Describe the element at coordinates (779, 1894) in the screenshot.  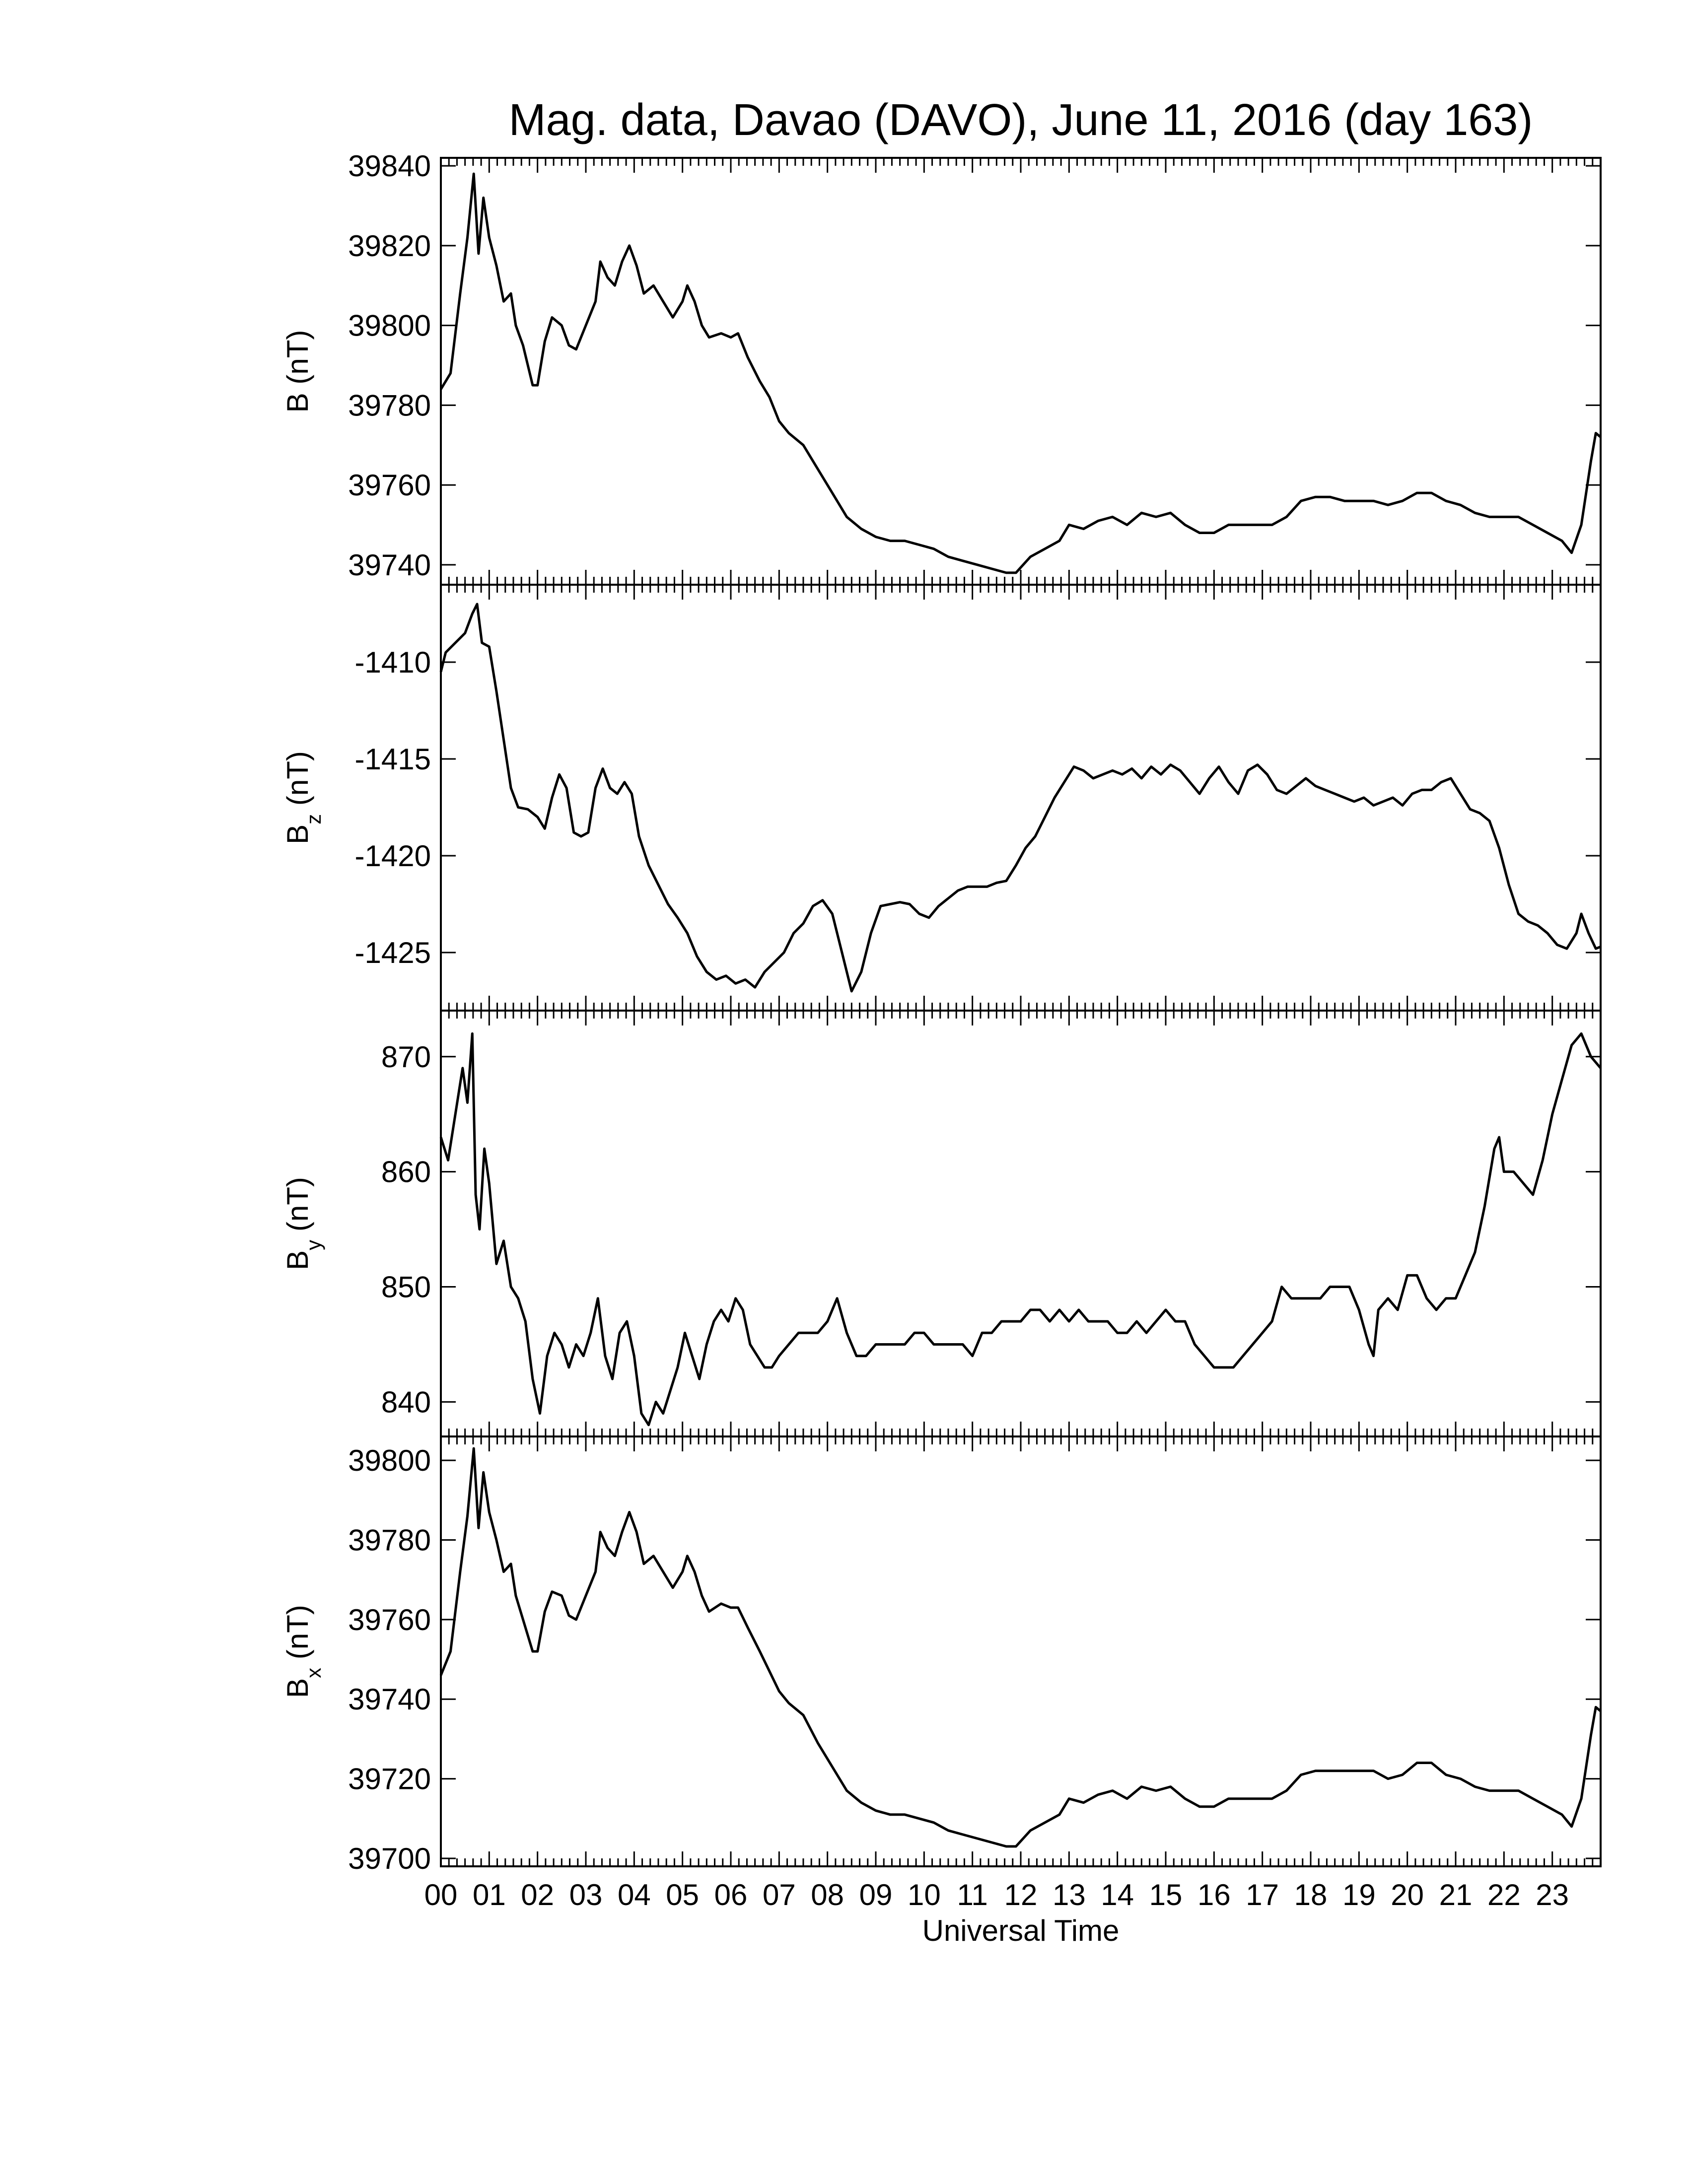
I see `x-tick-label: 07` at that location.